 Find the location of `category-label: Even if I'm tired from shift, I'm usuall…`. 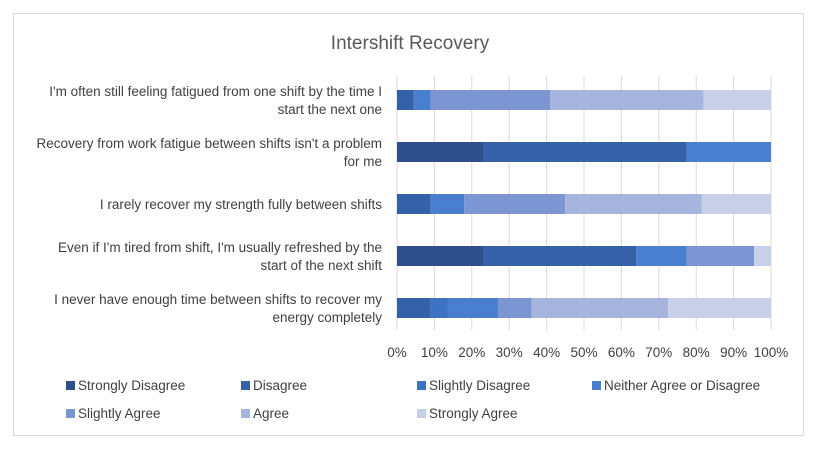

category-label: Even if I'm tired from shift, I'm usuall… is located at coordinates (220, 247).